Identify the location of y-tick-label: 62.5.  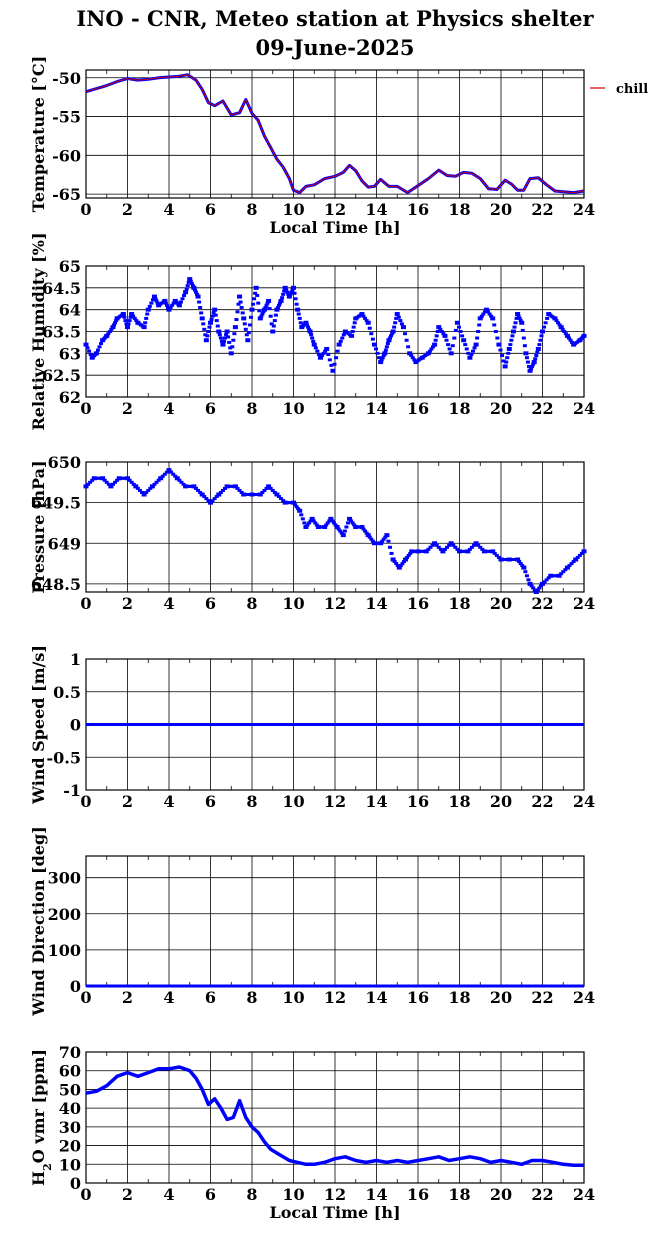
(61, 375).